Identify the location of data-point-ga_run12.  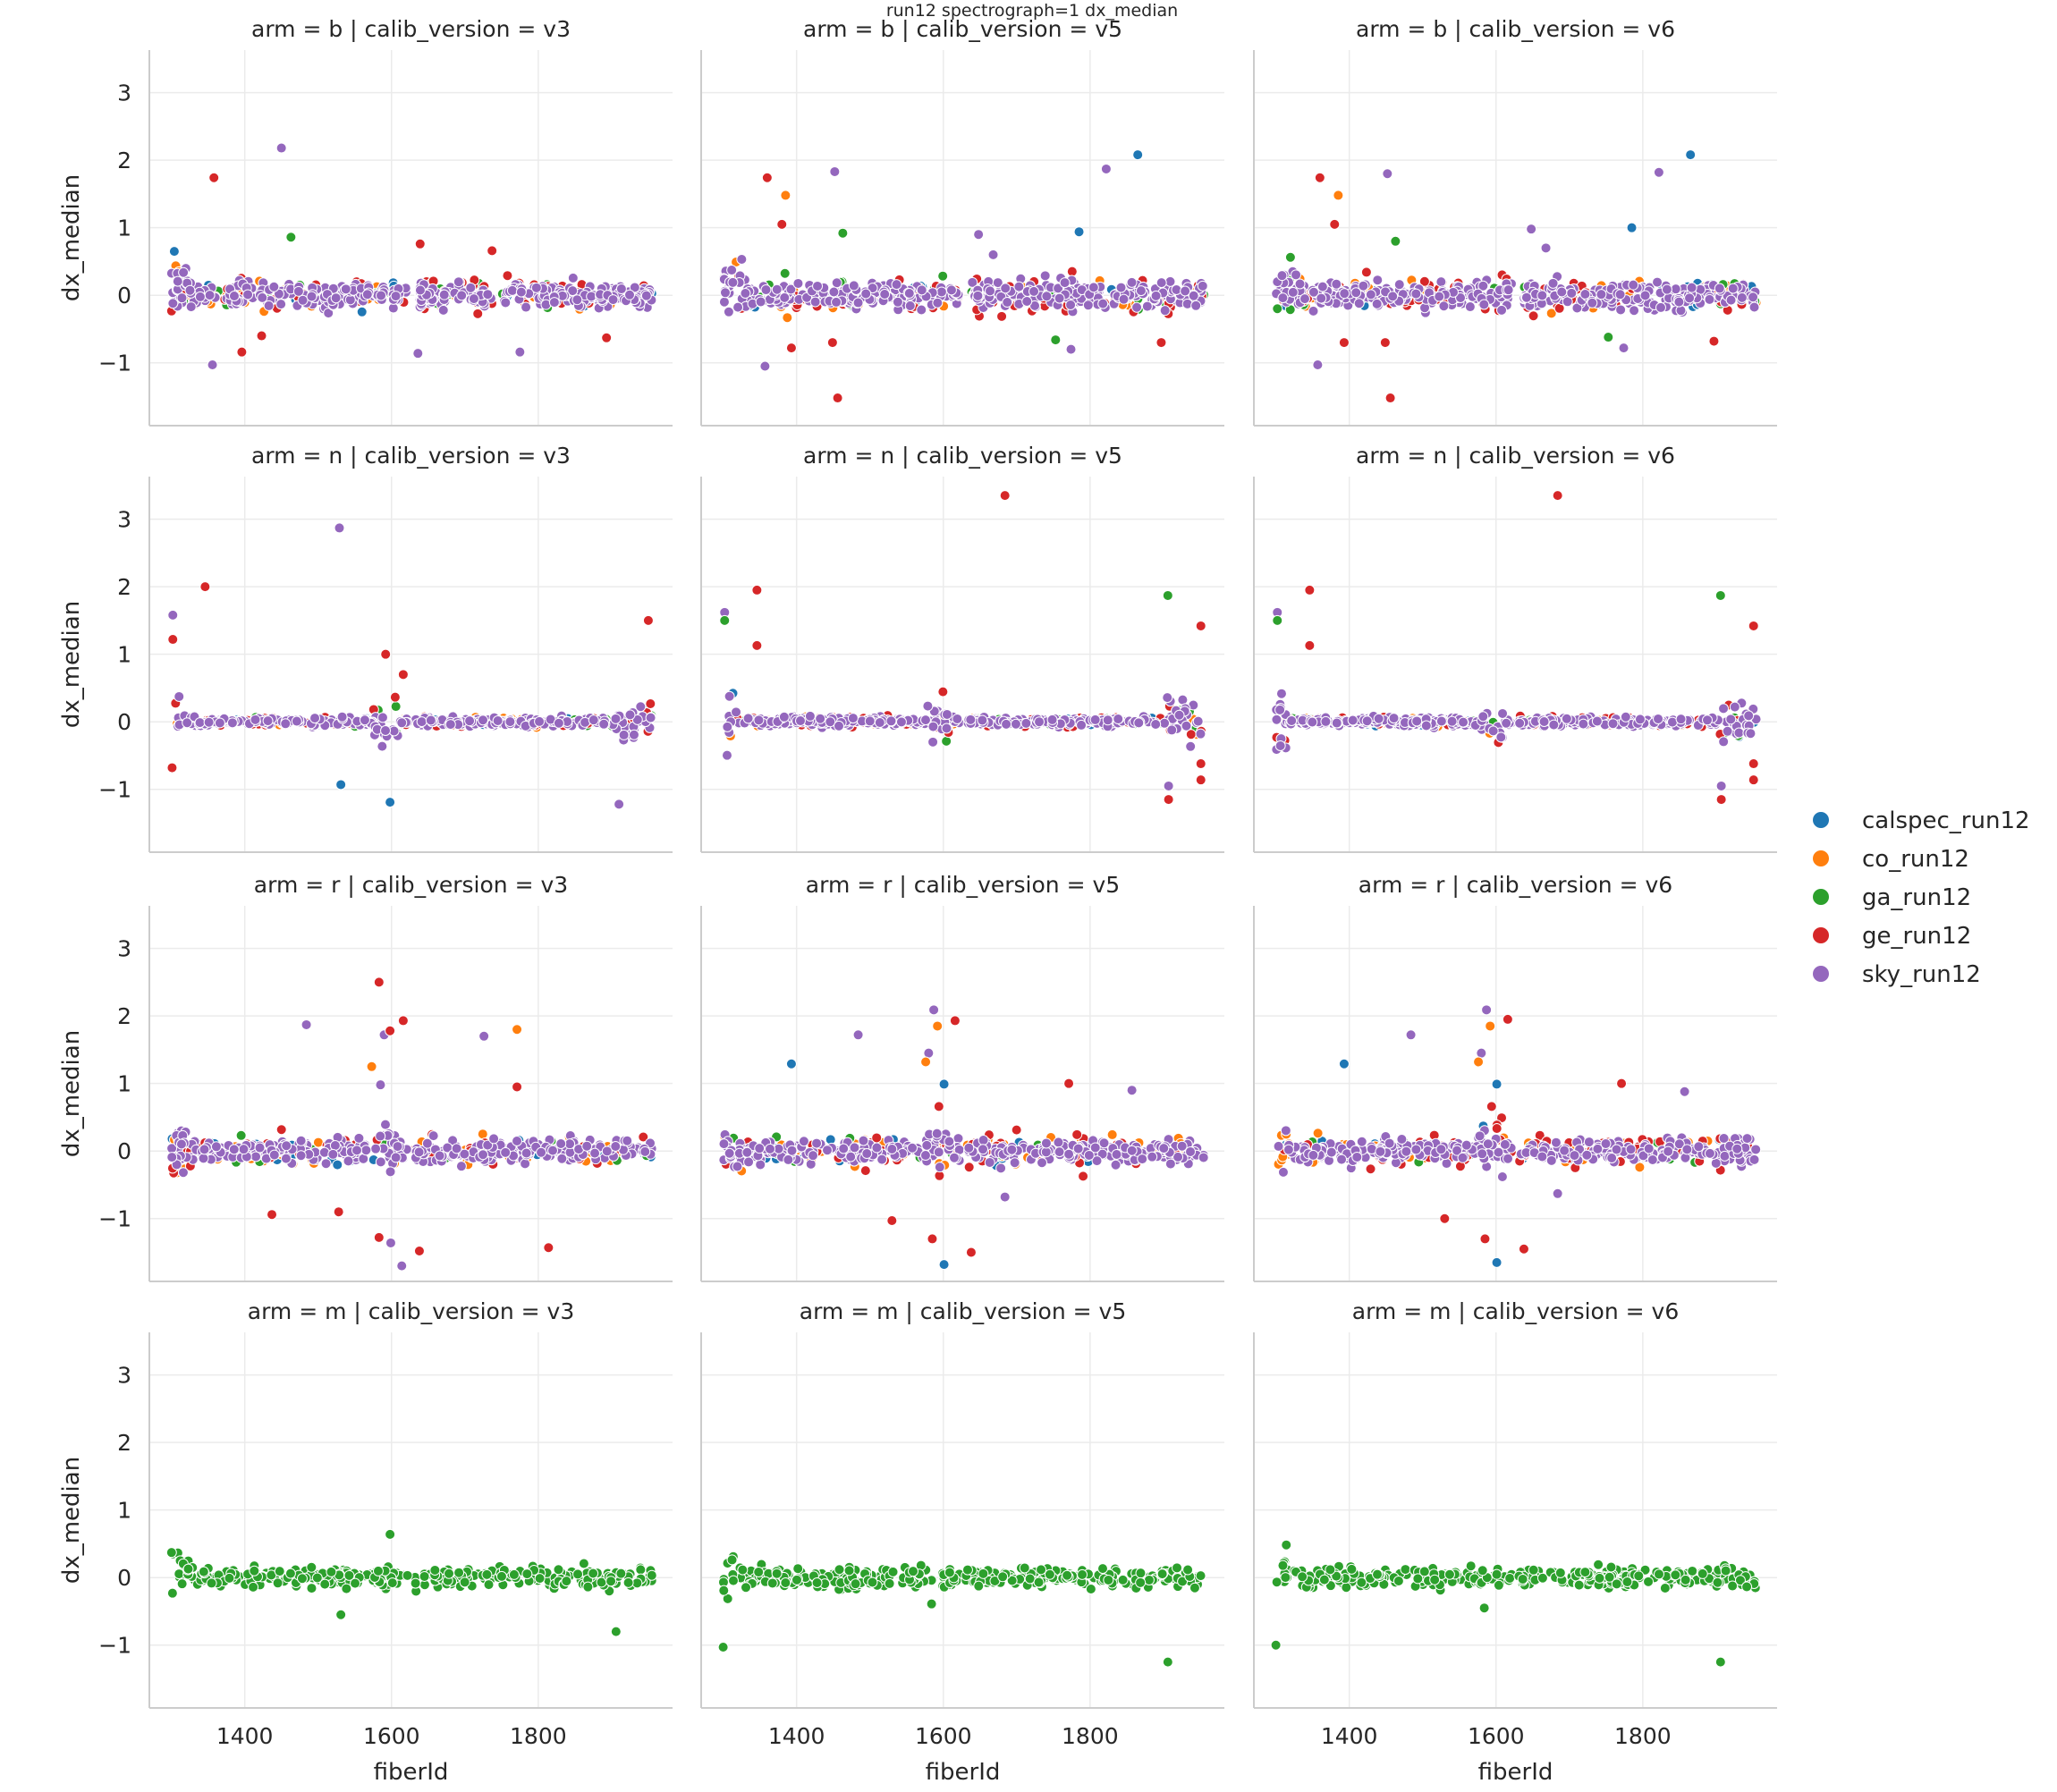
(1290, 257).